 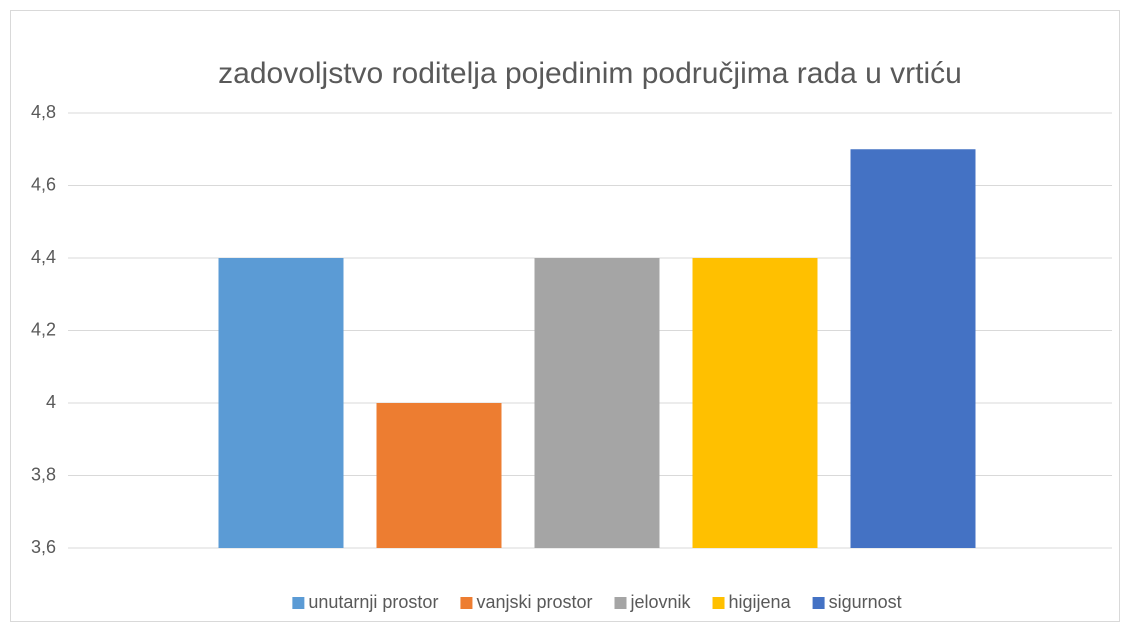 What do you see at coordinates (43, 329) in the screenshot?
I see `y-tick-label: 4,2` at bounding box center [43, 329].